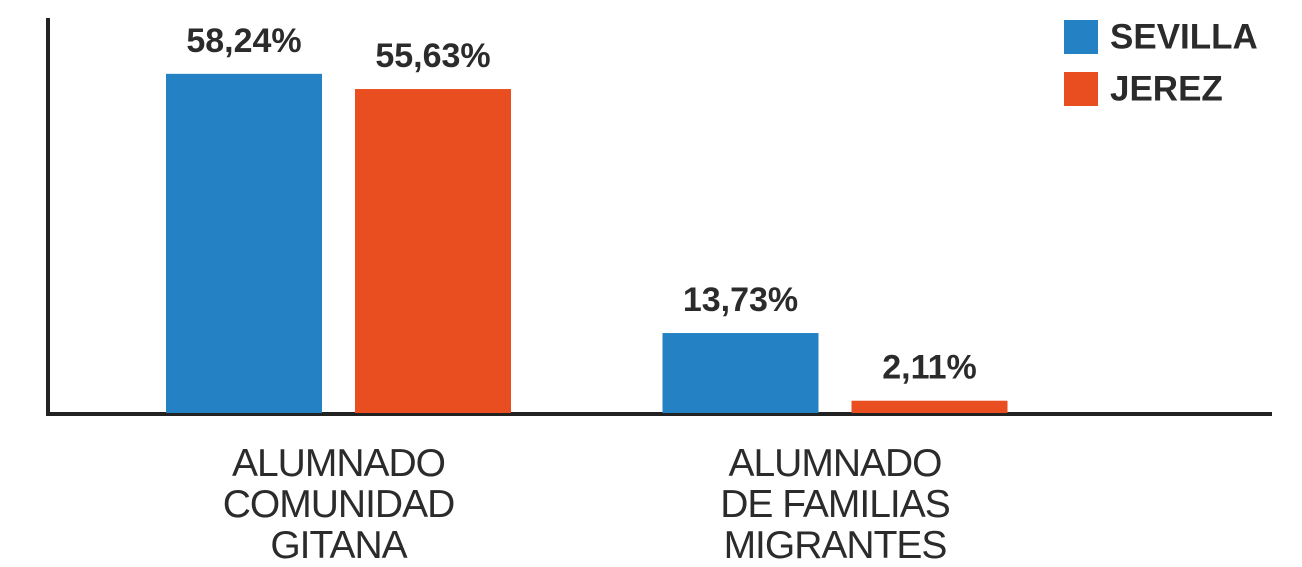  What do you see at coordinates (740, 300) in the screenshot?
I see `value-label: 13,73%` at bounding box center [740, 300].